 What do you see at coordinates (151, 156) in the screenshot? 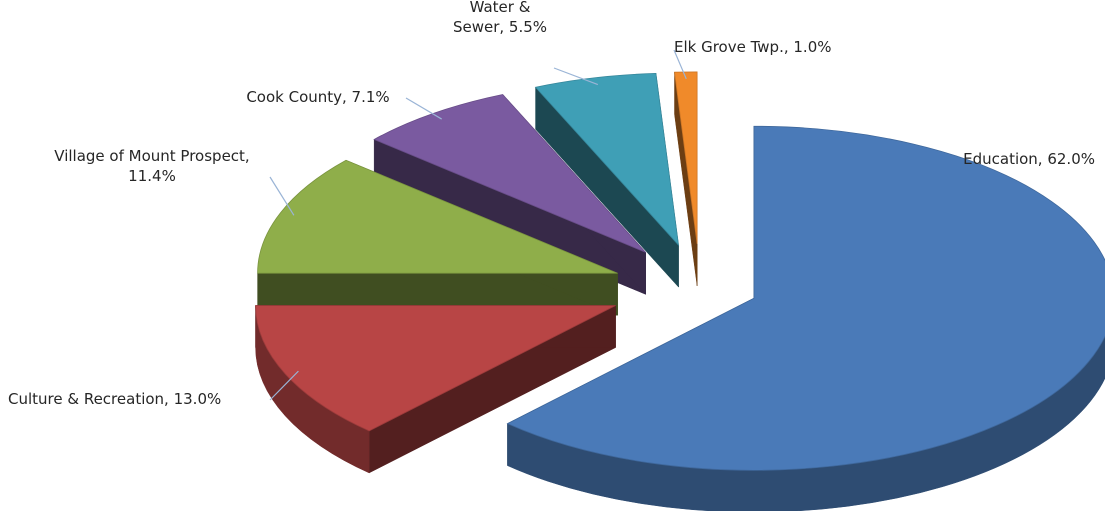
I see `label-village-mount-prospect-line-0: Village of Mount Prospect,` at bounding box center [151, 156].